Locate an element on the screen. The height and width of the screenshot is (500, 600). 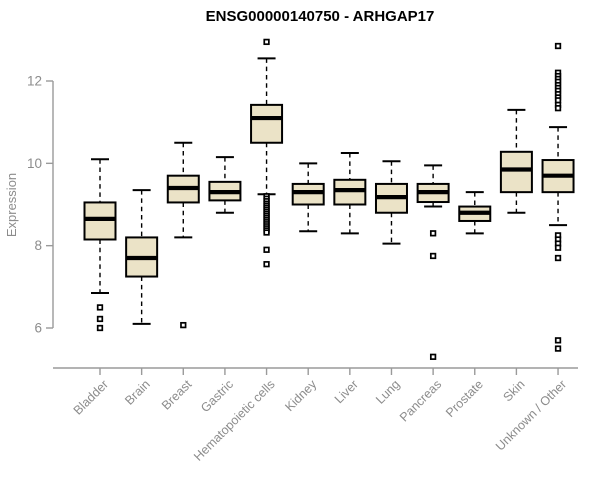
x-tick-label: Liver is located at coordinates (346, 391).